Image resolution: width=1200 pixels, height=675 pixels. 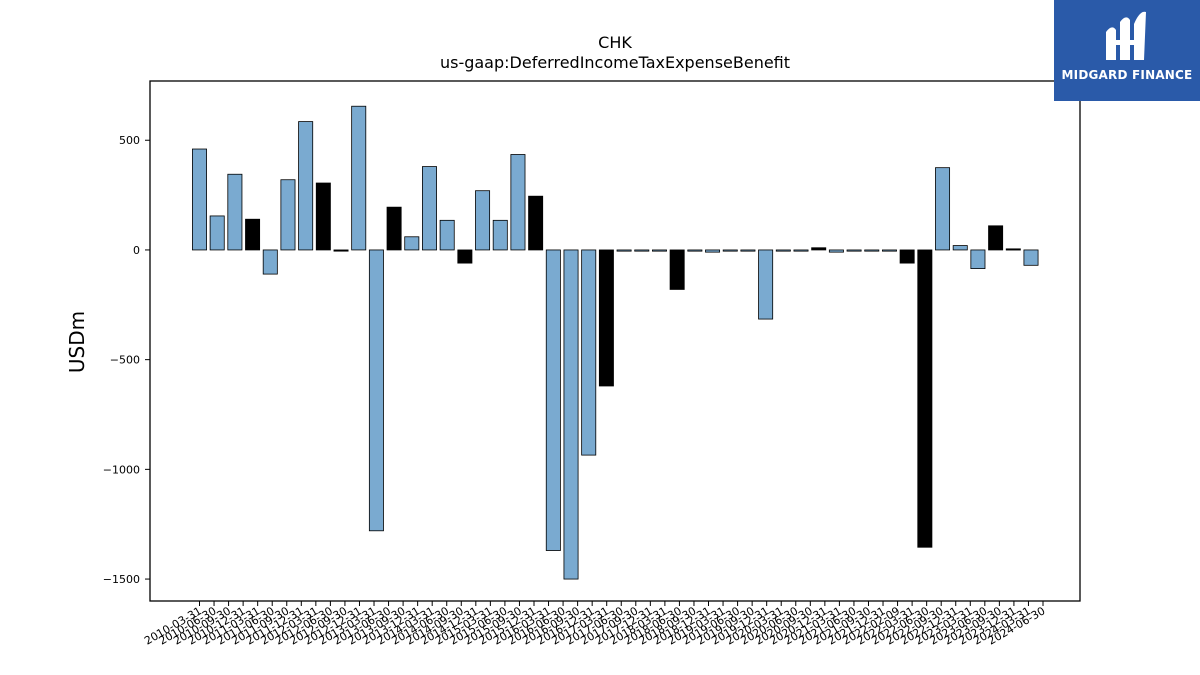 I want to click on y-tick-label: −1500, so click(x=121, y=579).